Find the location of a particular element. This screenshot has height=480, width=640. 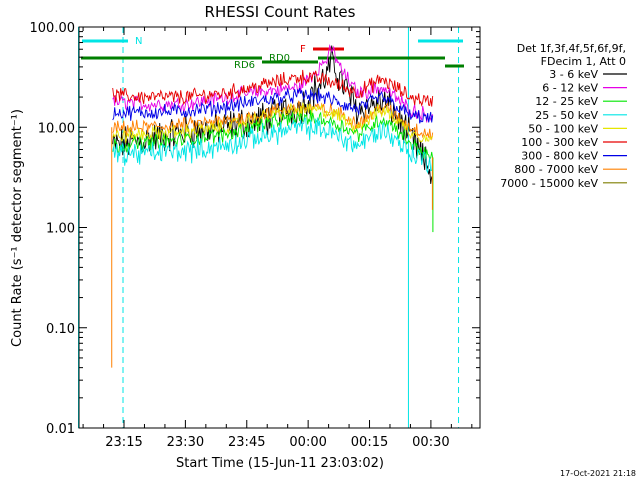

decimation-label-rd6: RD6 is located at coordinates (244, 65).